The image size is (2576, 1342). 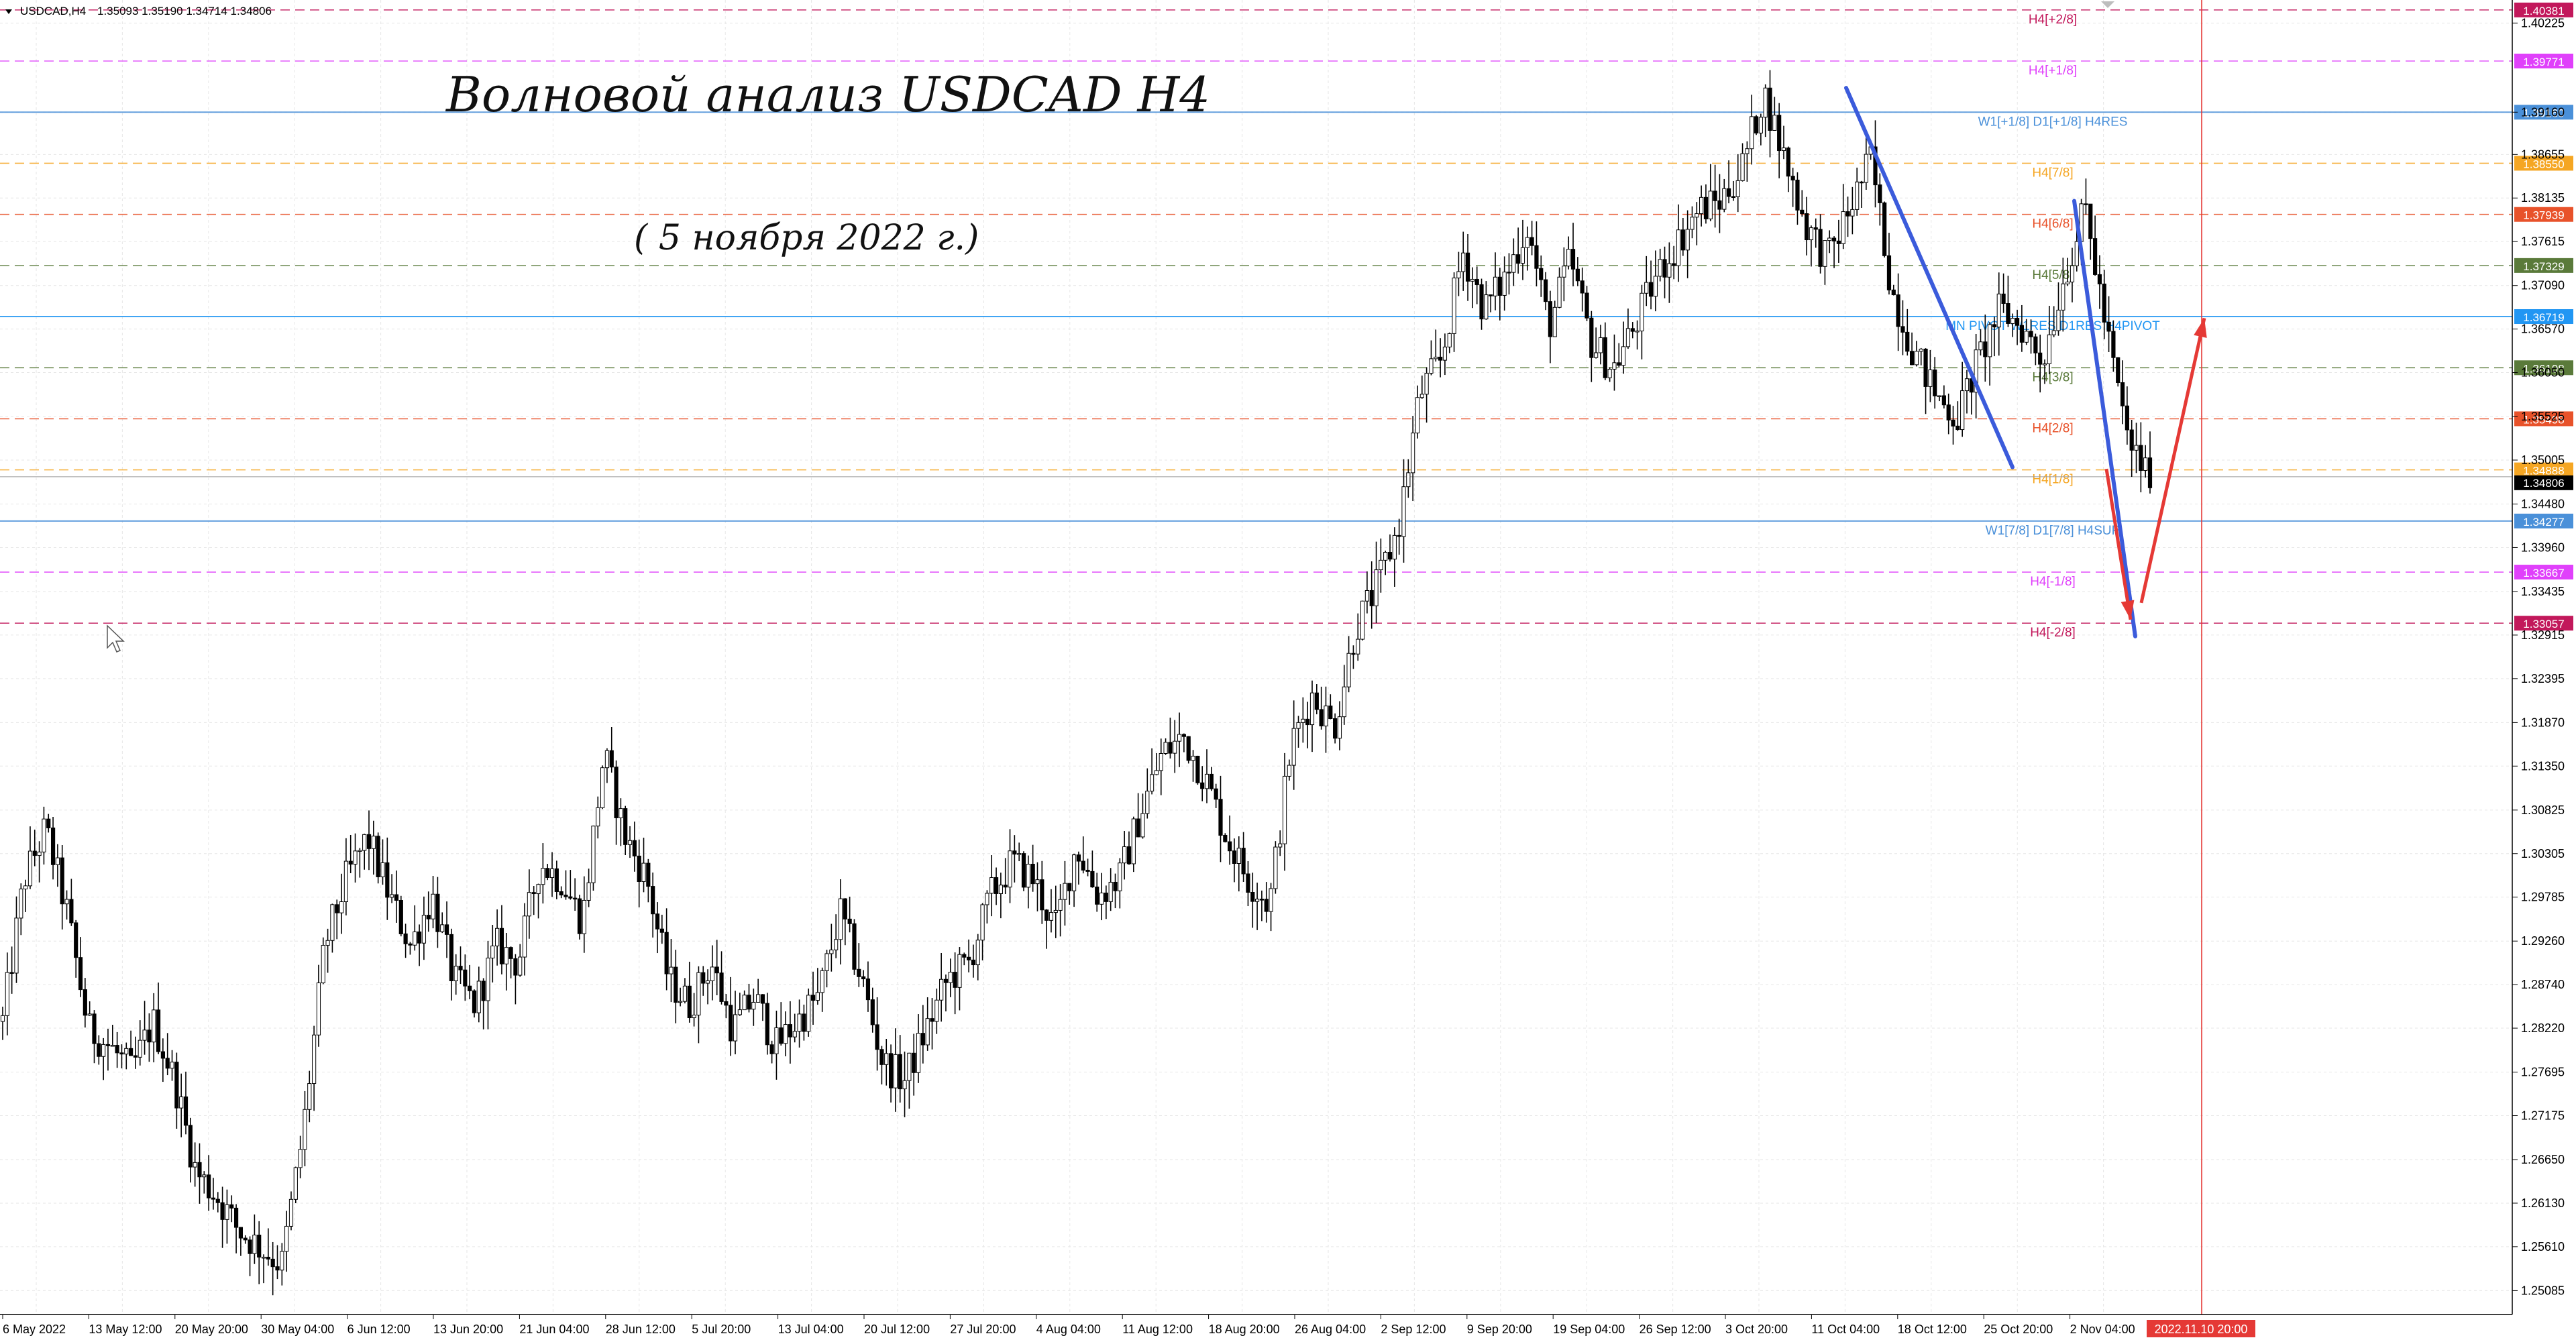 I want to click on scroll-marker-icon, so click(x=2107, y=4).